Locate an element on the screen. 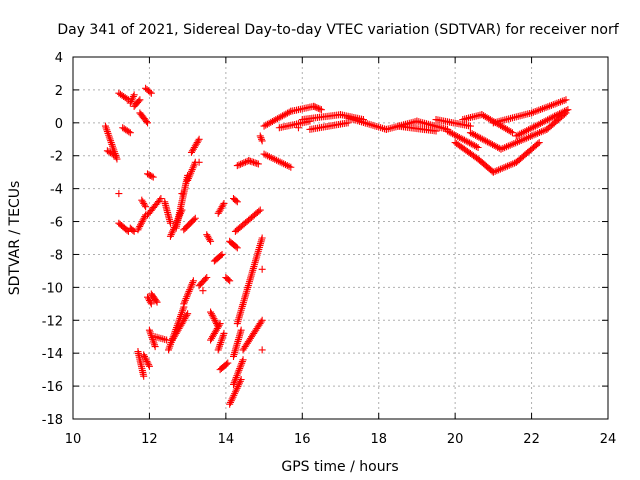  y-tick-label: -18 is located at coordinates (52, 420).